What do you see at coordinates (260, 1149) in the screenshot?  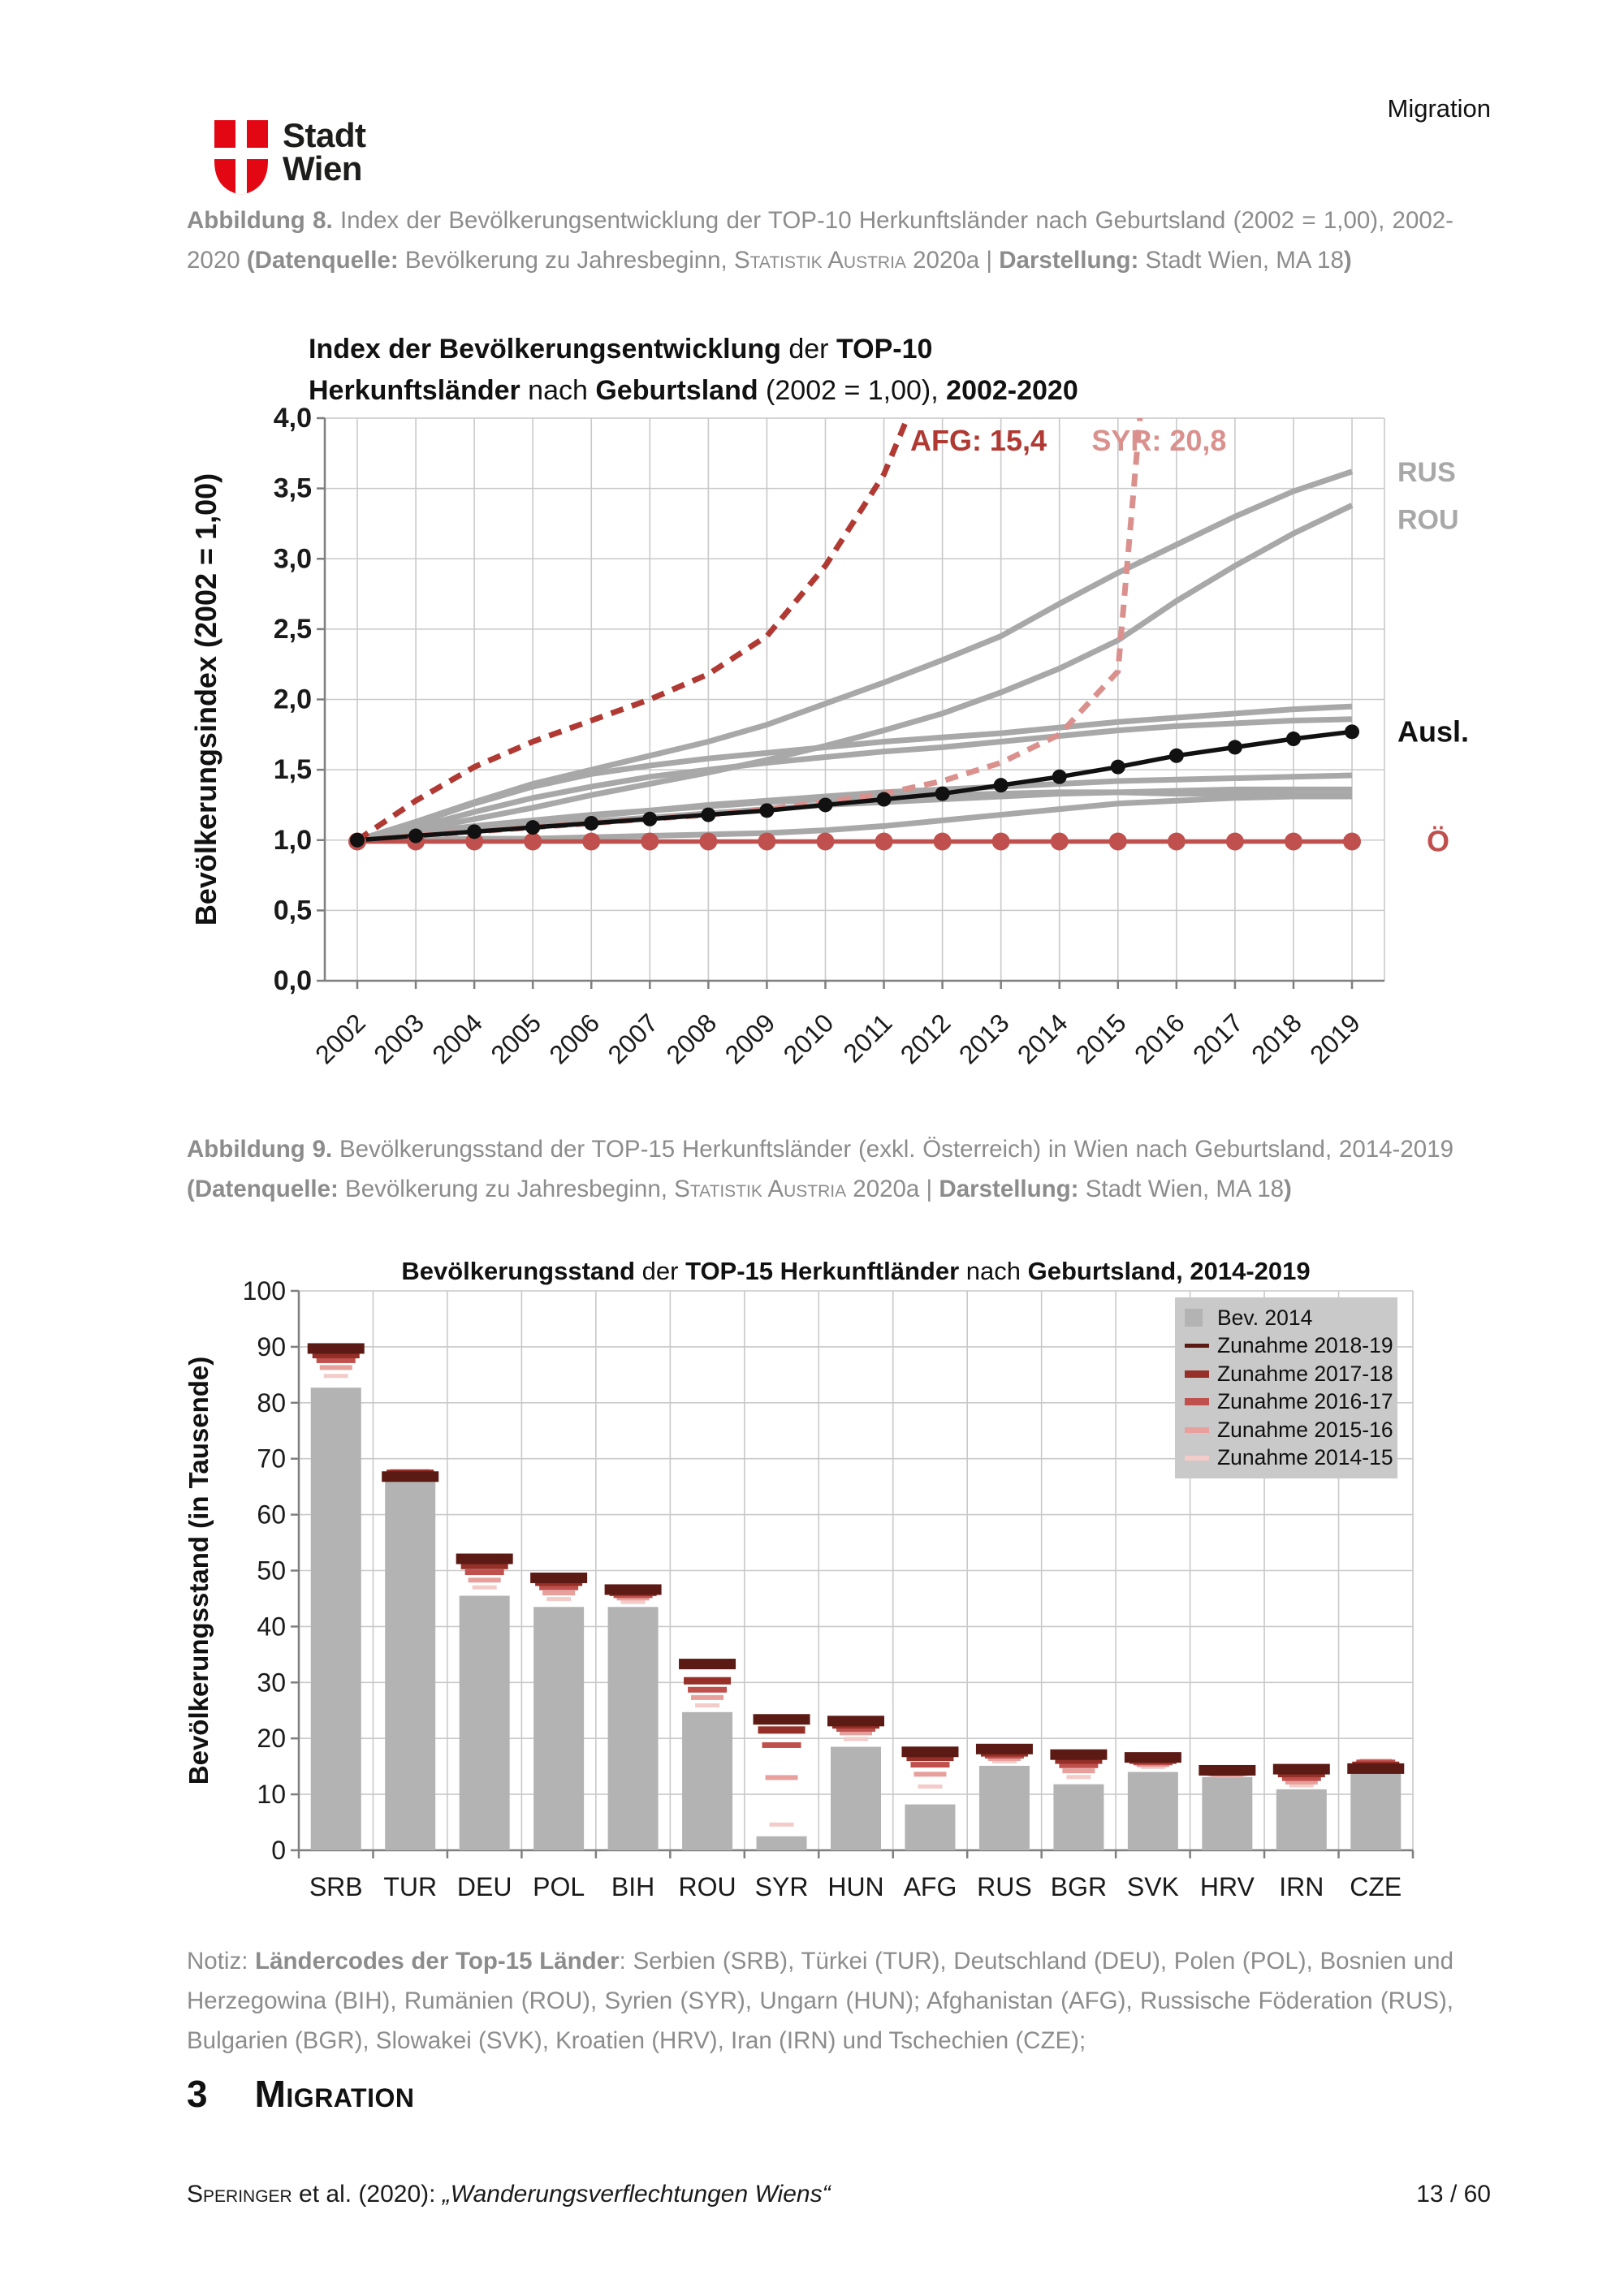 I see `text-segment: Abbildung 9.` at bounding box center [260, 1149].